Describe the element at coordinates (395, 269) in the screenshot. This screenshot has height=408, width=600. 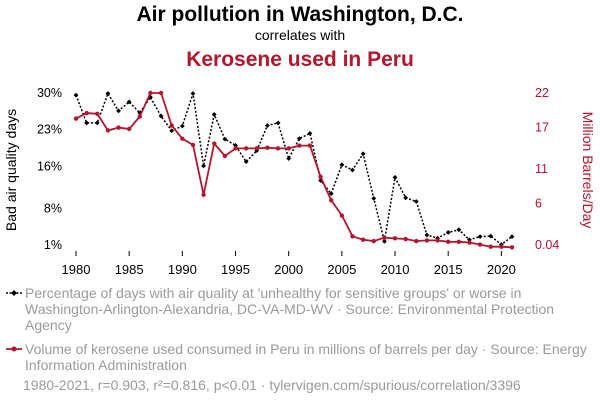
I see `x-tick-label: 2010` at that location.